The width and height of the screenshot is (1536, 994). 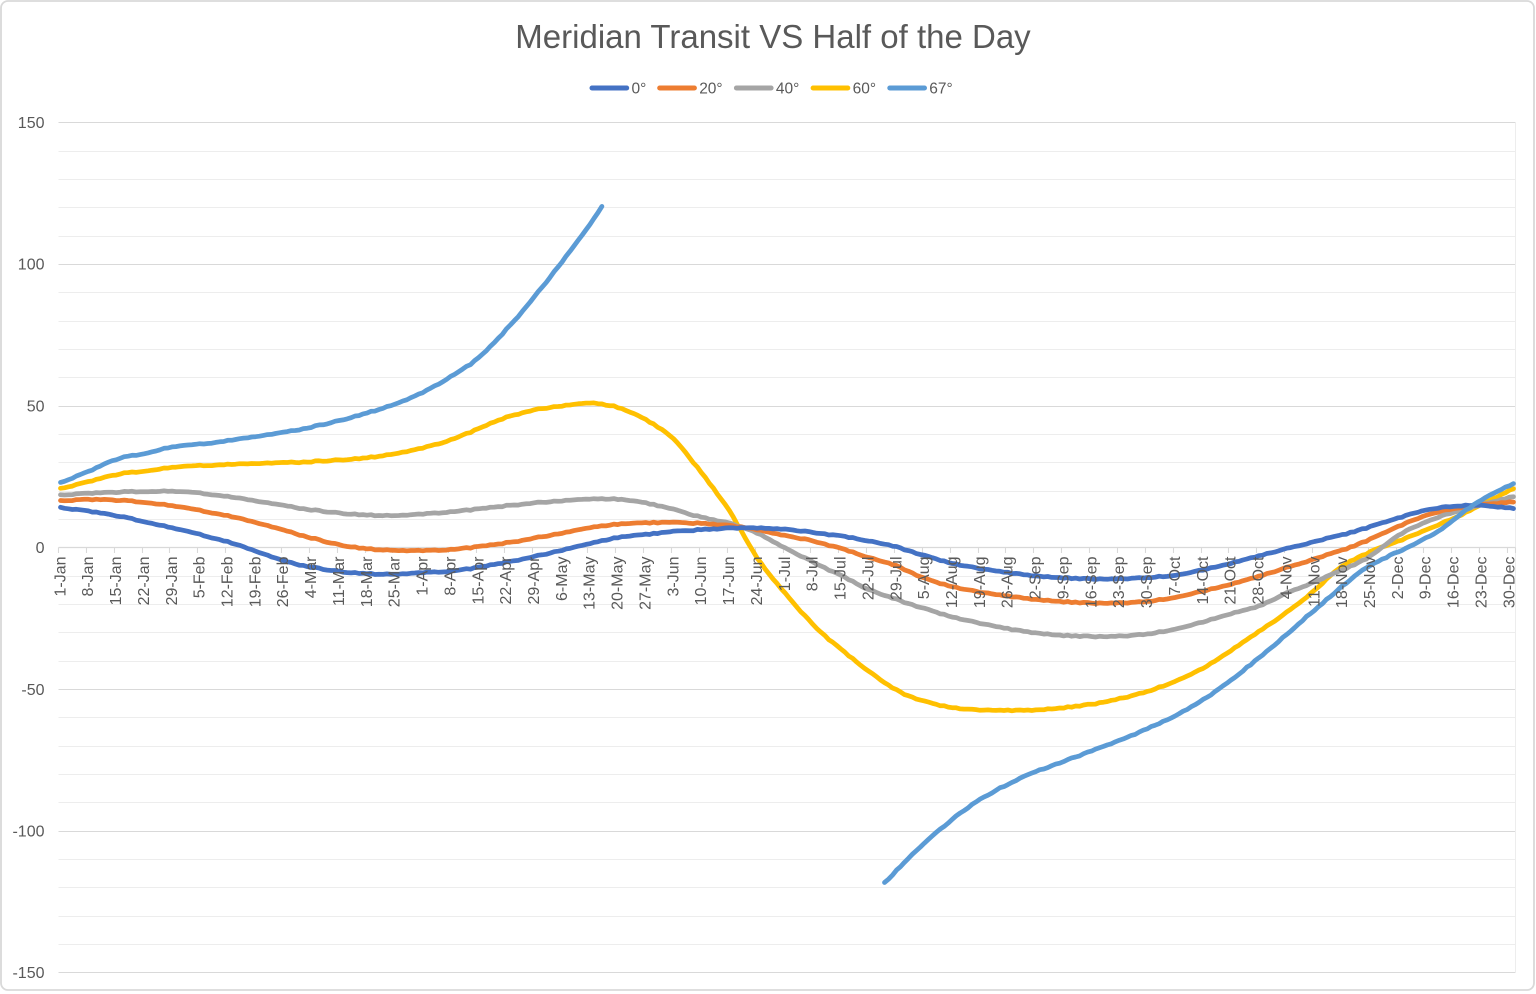 I want to click on svg-text: 16-Dec, so click(x=1454, y=583).